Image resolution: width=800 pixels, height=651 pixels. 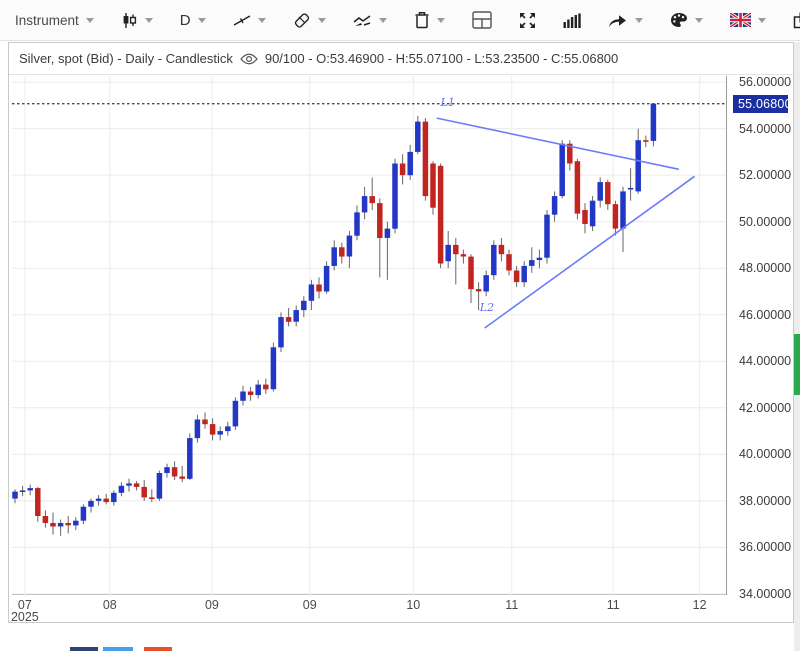 I want to click on volume-bars-icon, so click(x=572, y=20).